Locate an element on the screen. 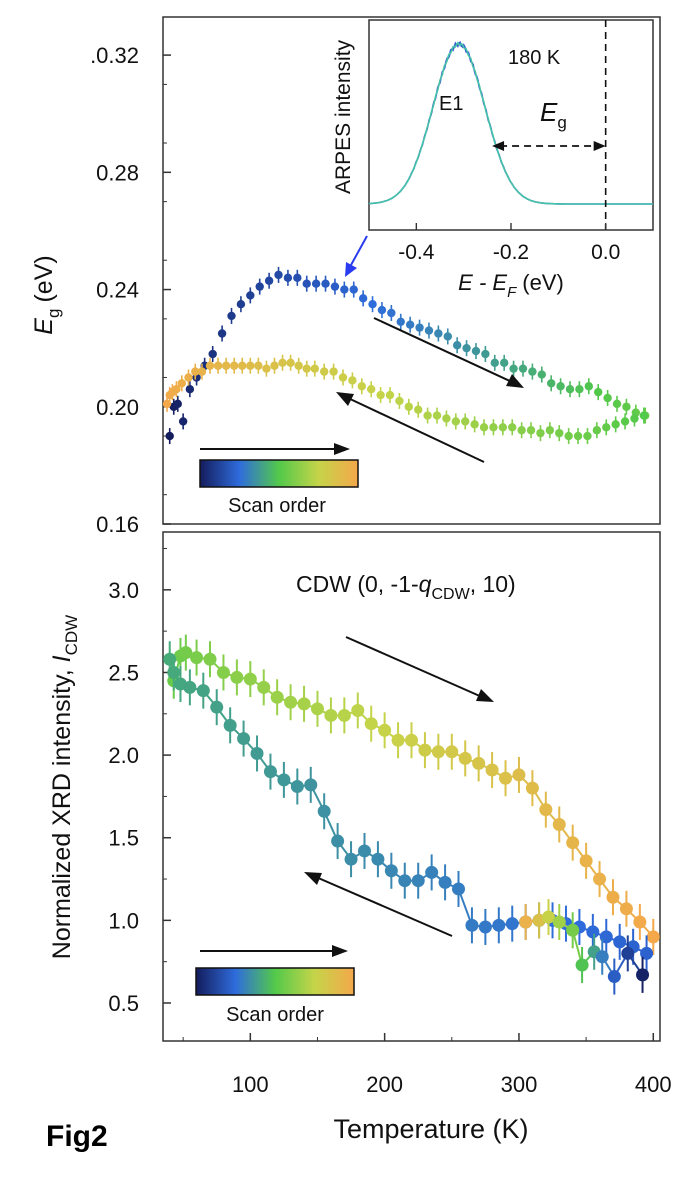 The image size is (680, 1196). xrd-x-axis-label: Temperature (K) is located at coordinates (430, 1129).